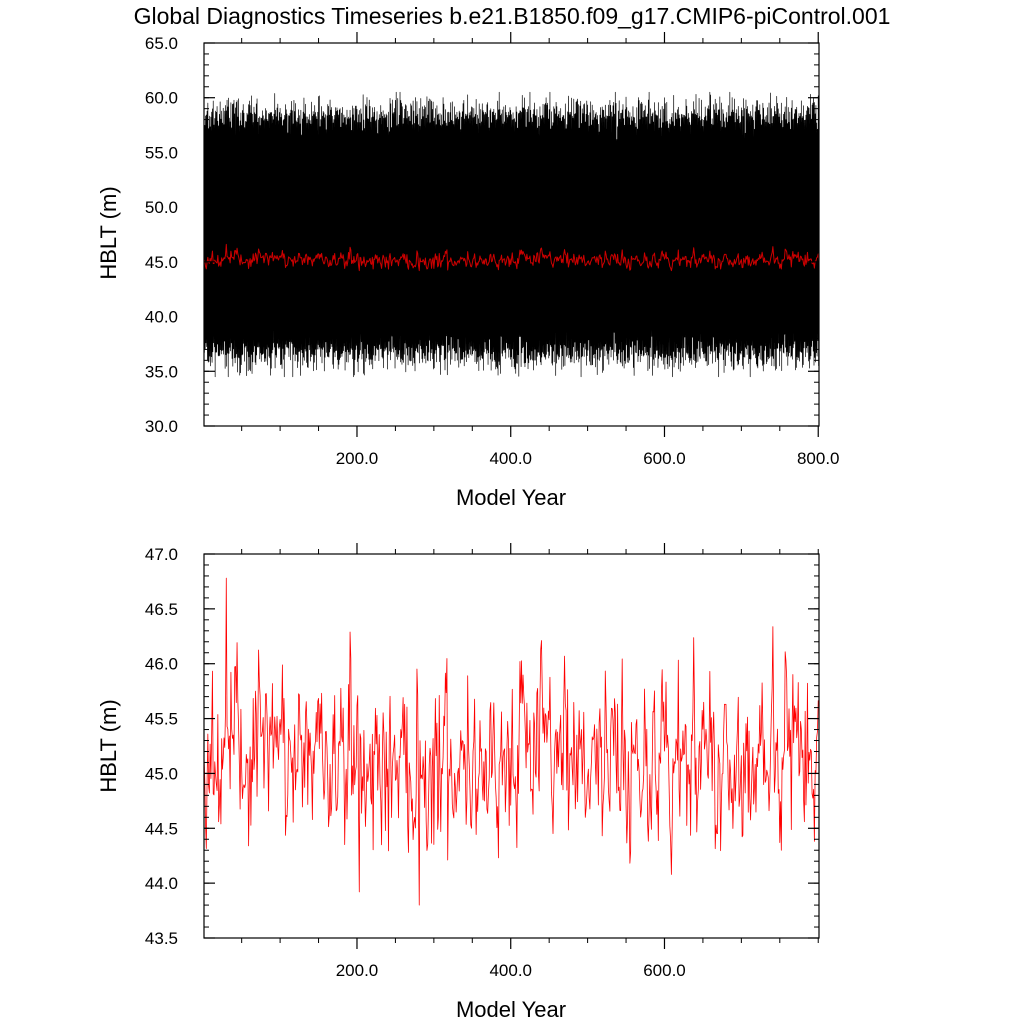  What do you see at coordinates (161, 609) in the screenshot?
I see `y-tick-label: 46.5` at bounding box center [161, 609].